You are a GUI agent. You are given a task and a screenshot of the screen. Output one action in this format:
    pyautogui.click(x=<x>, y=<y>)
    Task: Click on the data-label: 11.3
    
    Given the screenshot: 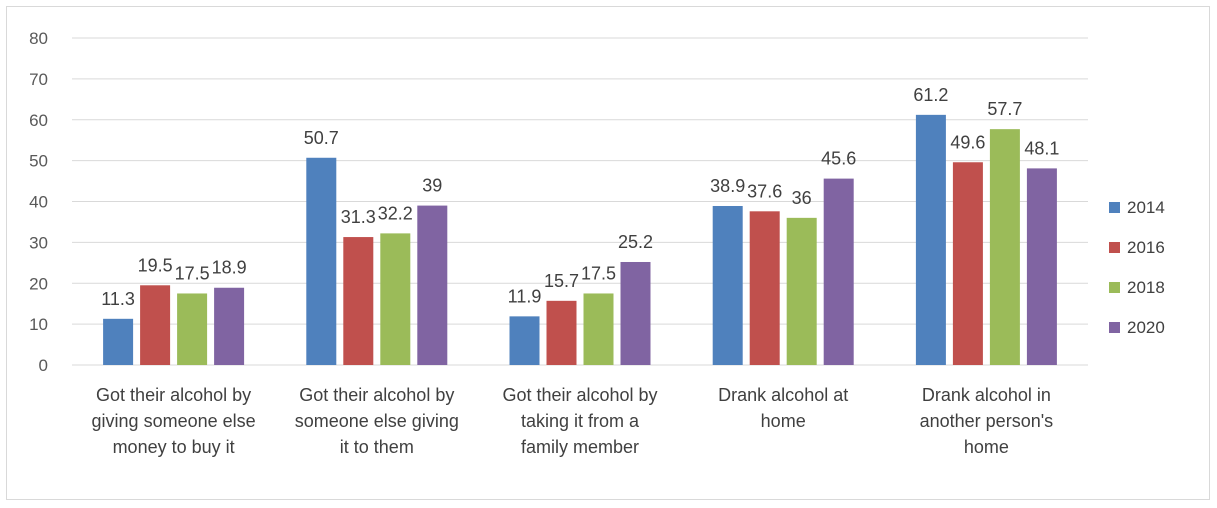 What is the action you would take?
    pyautogui.click(x=118, y=299)
    